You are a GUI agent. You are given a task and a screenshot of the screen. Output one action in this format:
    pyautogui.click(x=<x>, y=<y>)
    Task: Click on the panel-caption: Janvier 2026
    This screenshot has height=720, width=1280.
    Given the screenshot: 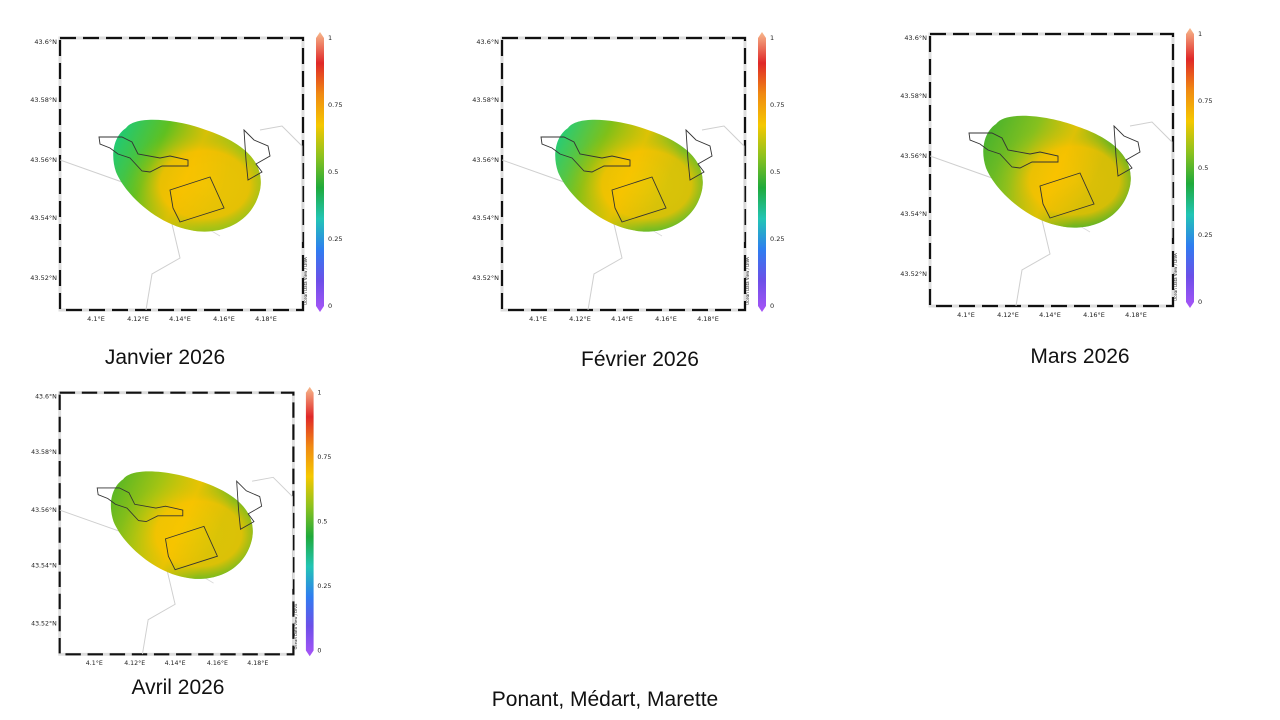 What is the action you would take?
    pyautogui.click(x=165, y=357)
    